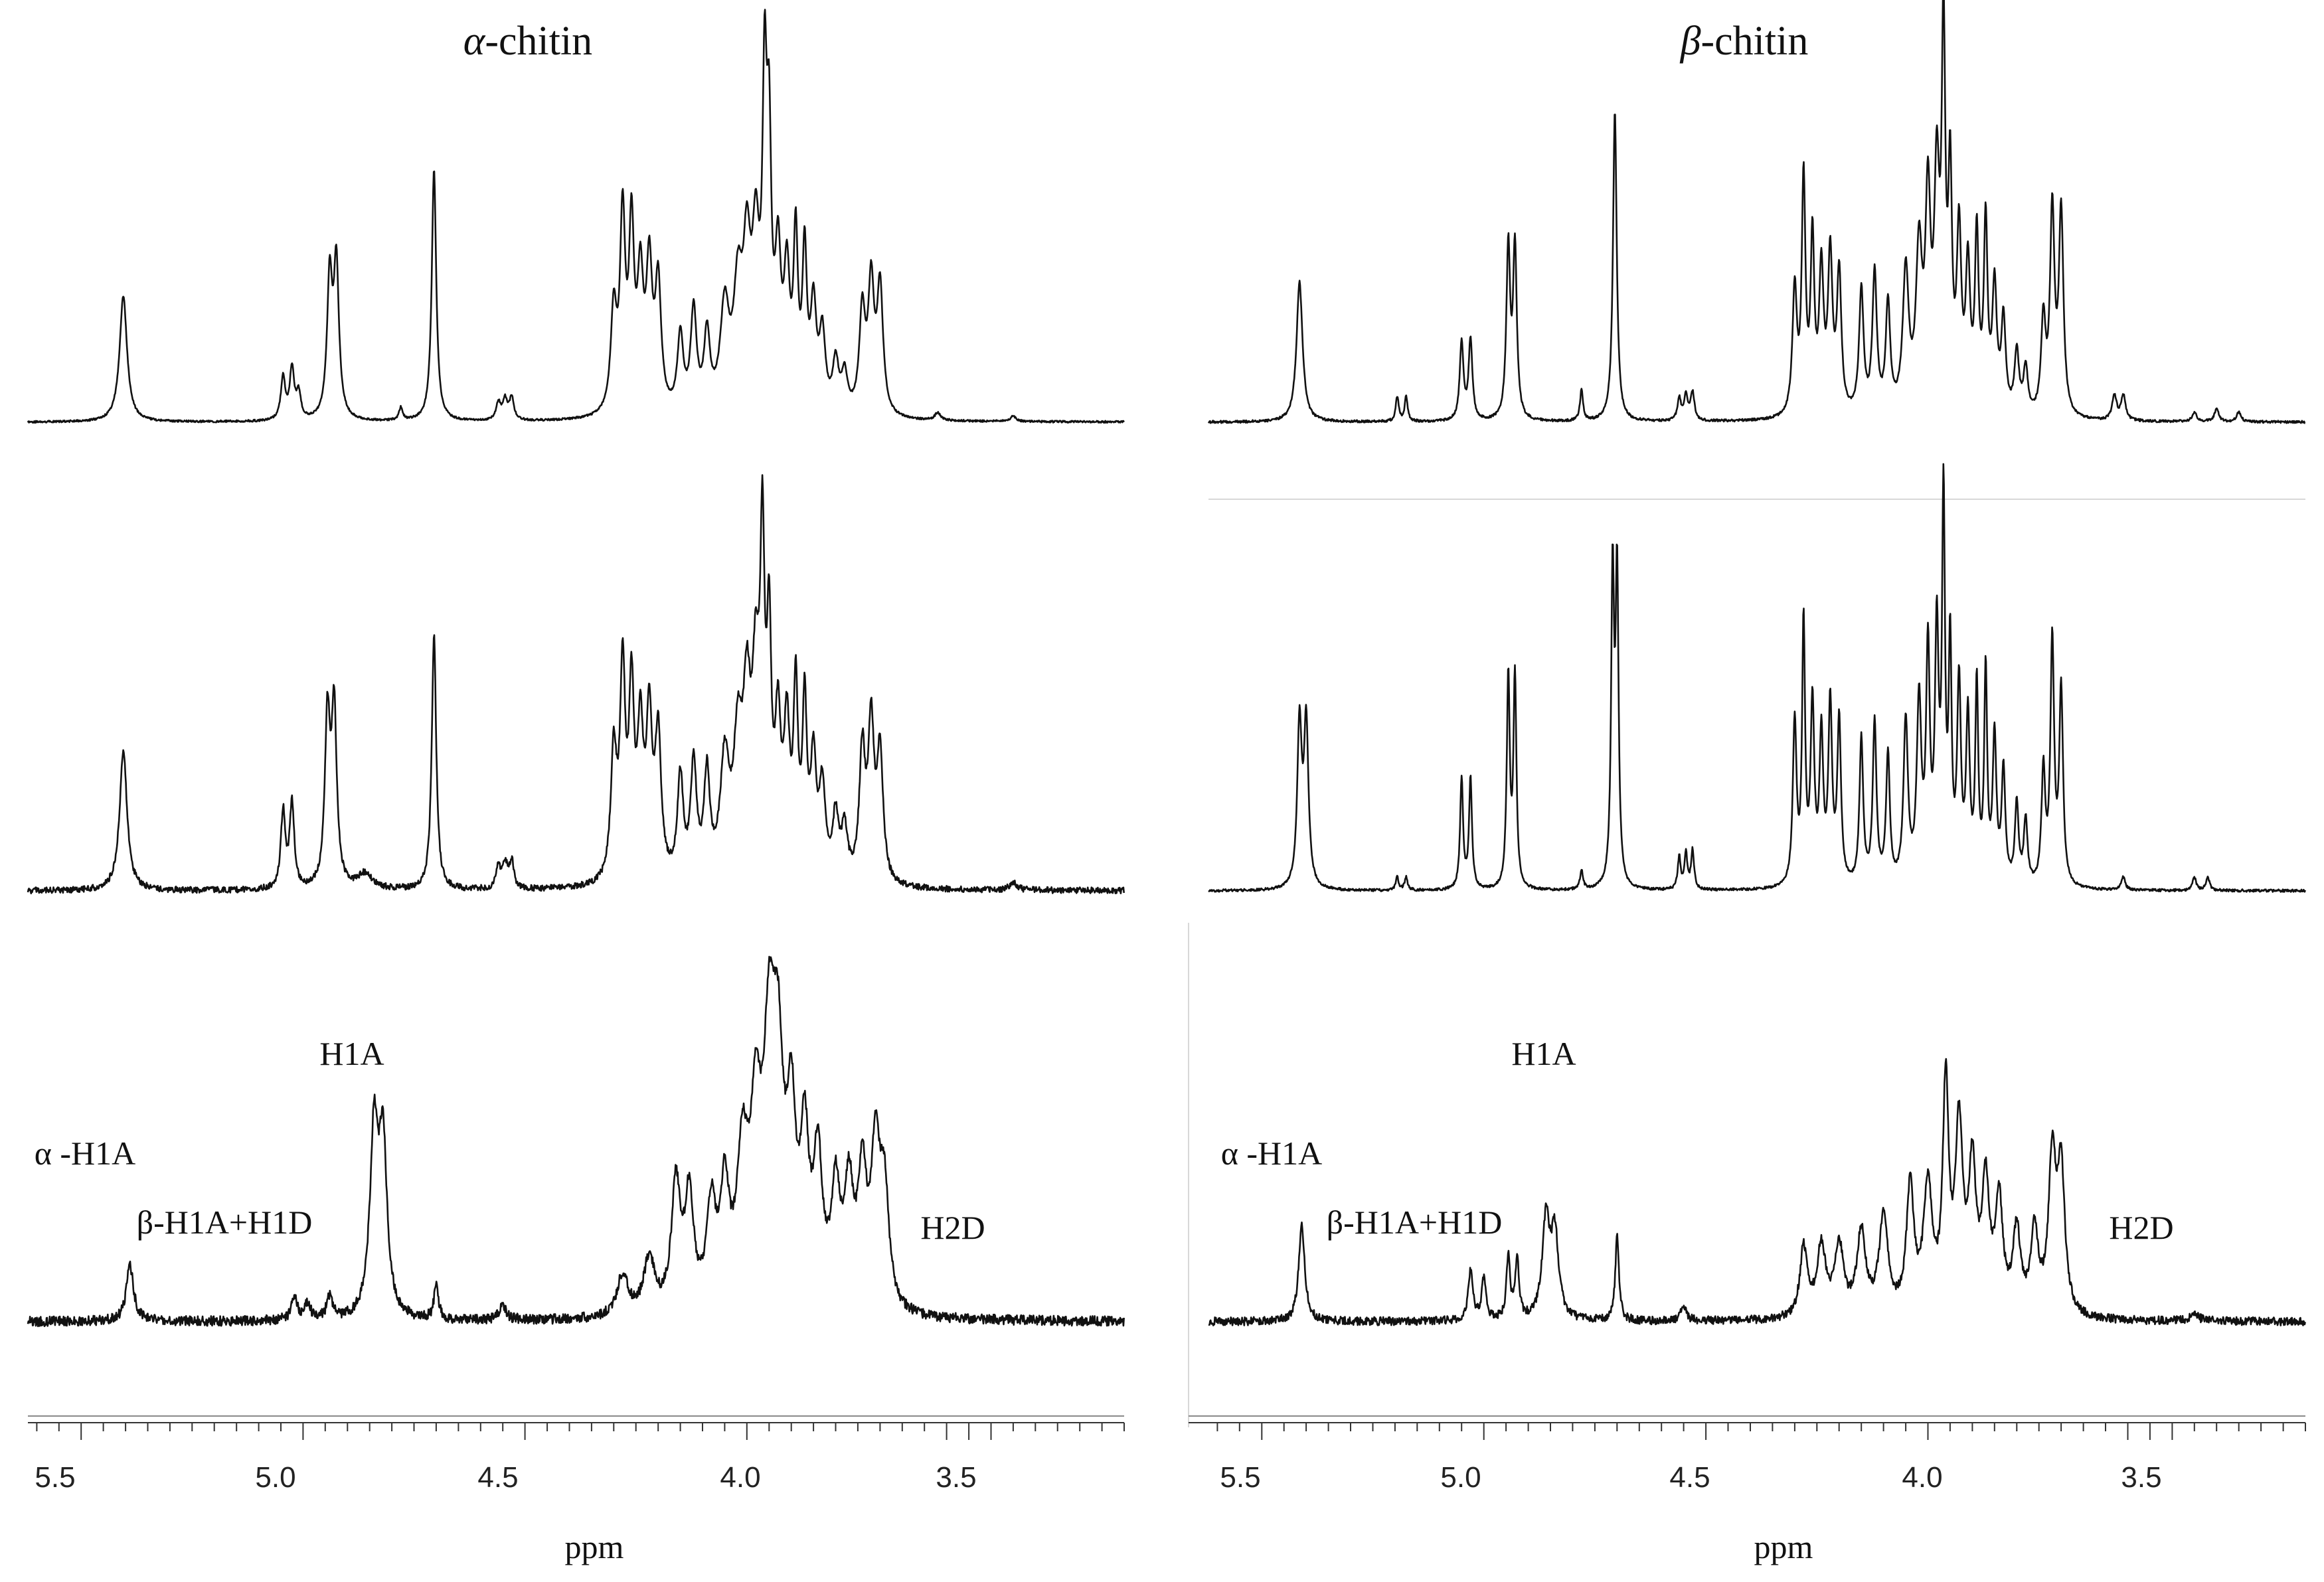 Image resolution: width=2324 pixels, height=1582 pixels. What do you see at coordinates (1757, 1192) in the screenshot?
I see `beta-bottom-spectrum` at bounding box center [1757, 1192].